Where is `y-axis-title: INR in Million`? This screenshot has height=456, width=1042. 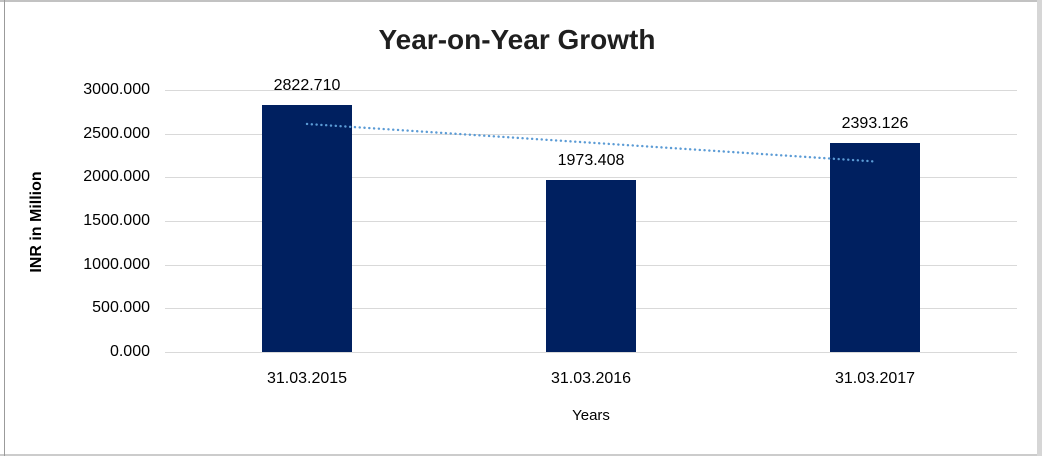
y-axis-title: INR in Million is located at coordinates (36, 222).